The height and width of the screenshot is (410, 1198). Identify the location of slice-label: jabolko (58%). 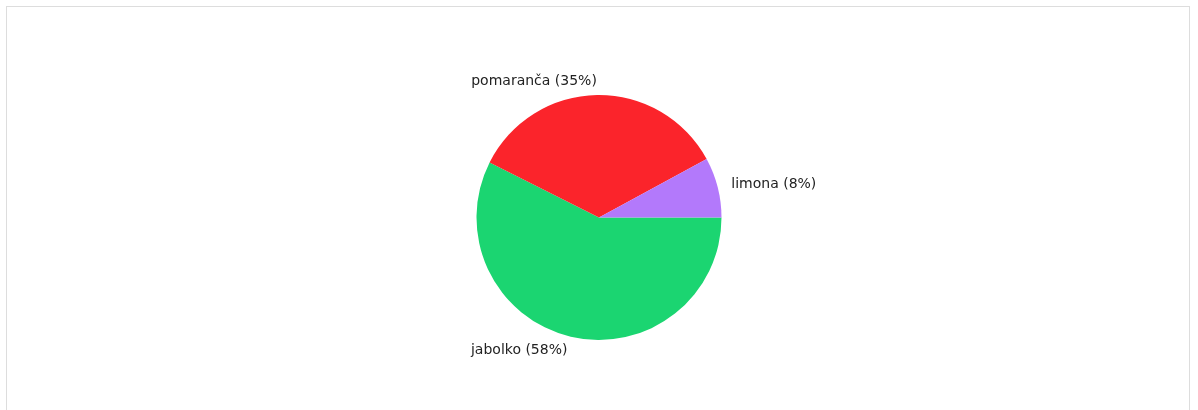
(518, 348).